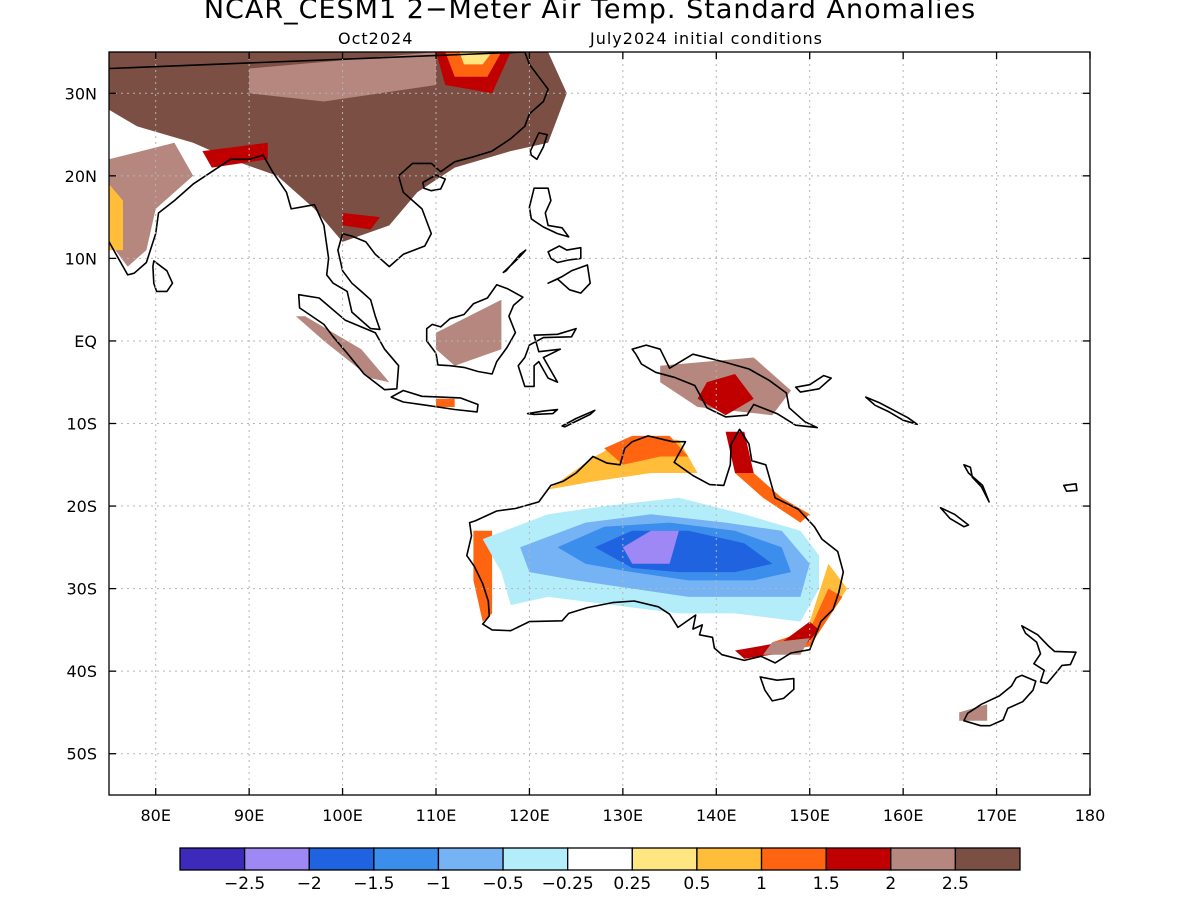 This screenshot has width=1200, height=900. I want to click on lon-tick-label: 180, so click(1090, 815).